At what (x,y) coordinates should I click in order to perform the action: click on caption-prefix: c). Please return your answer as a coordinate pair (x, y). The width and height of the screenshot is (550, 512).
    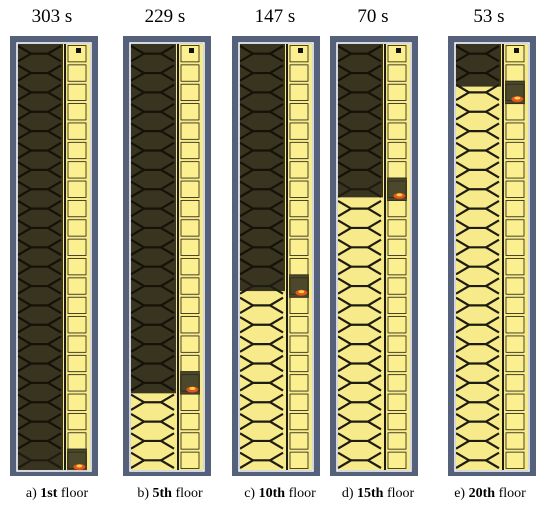
    Looking at the image, I should click on (251, 493).